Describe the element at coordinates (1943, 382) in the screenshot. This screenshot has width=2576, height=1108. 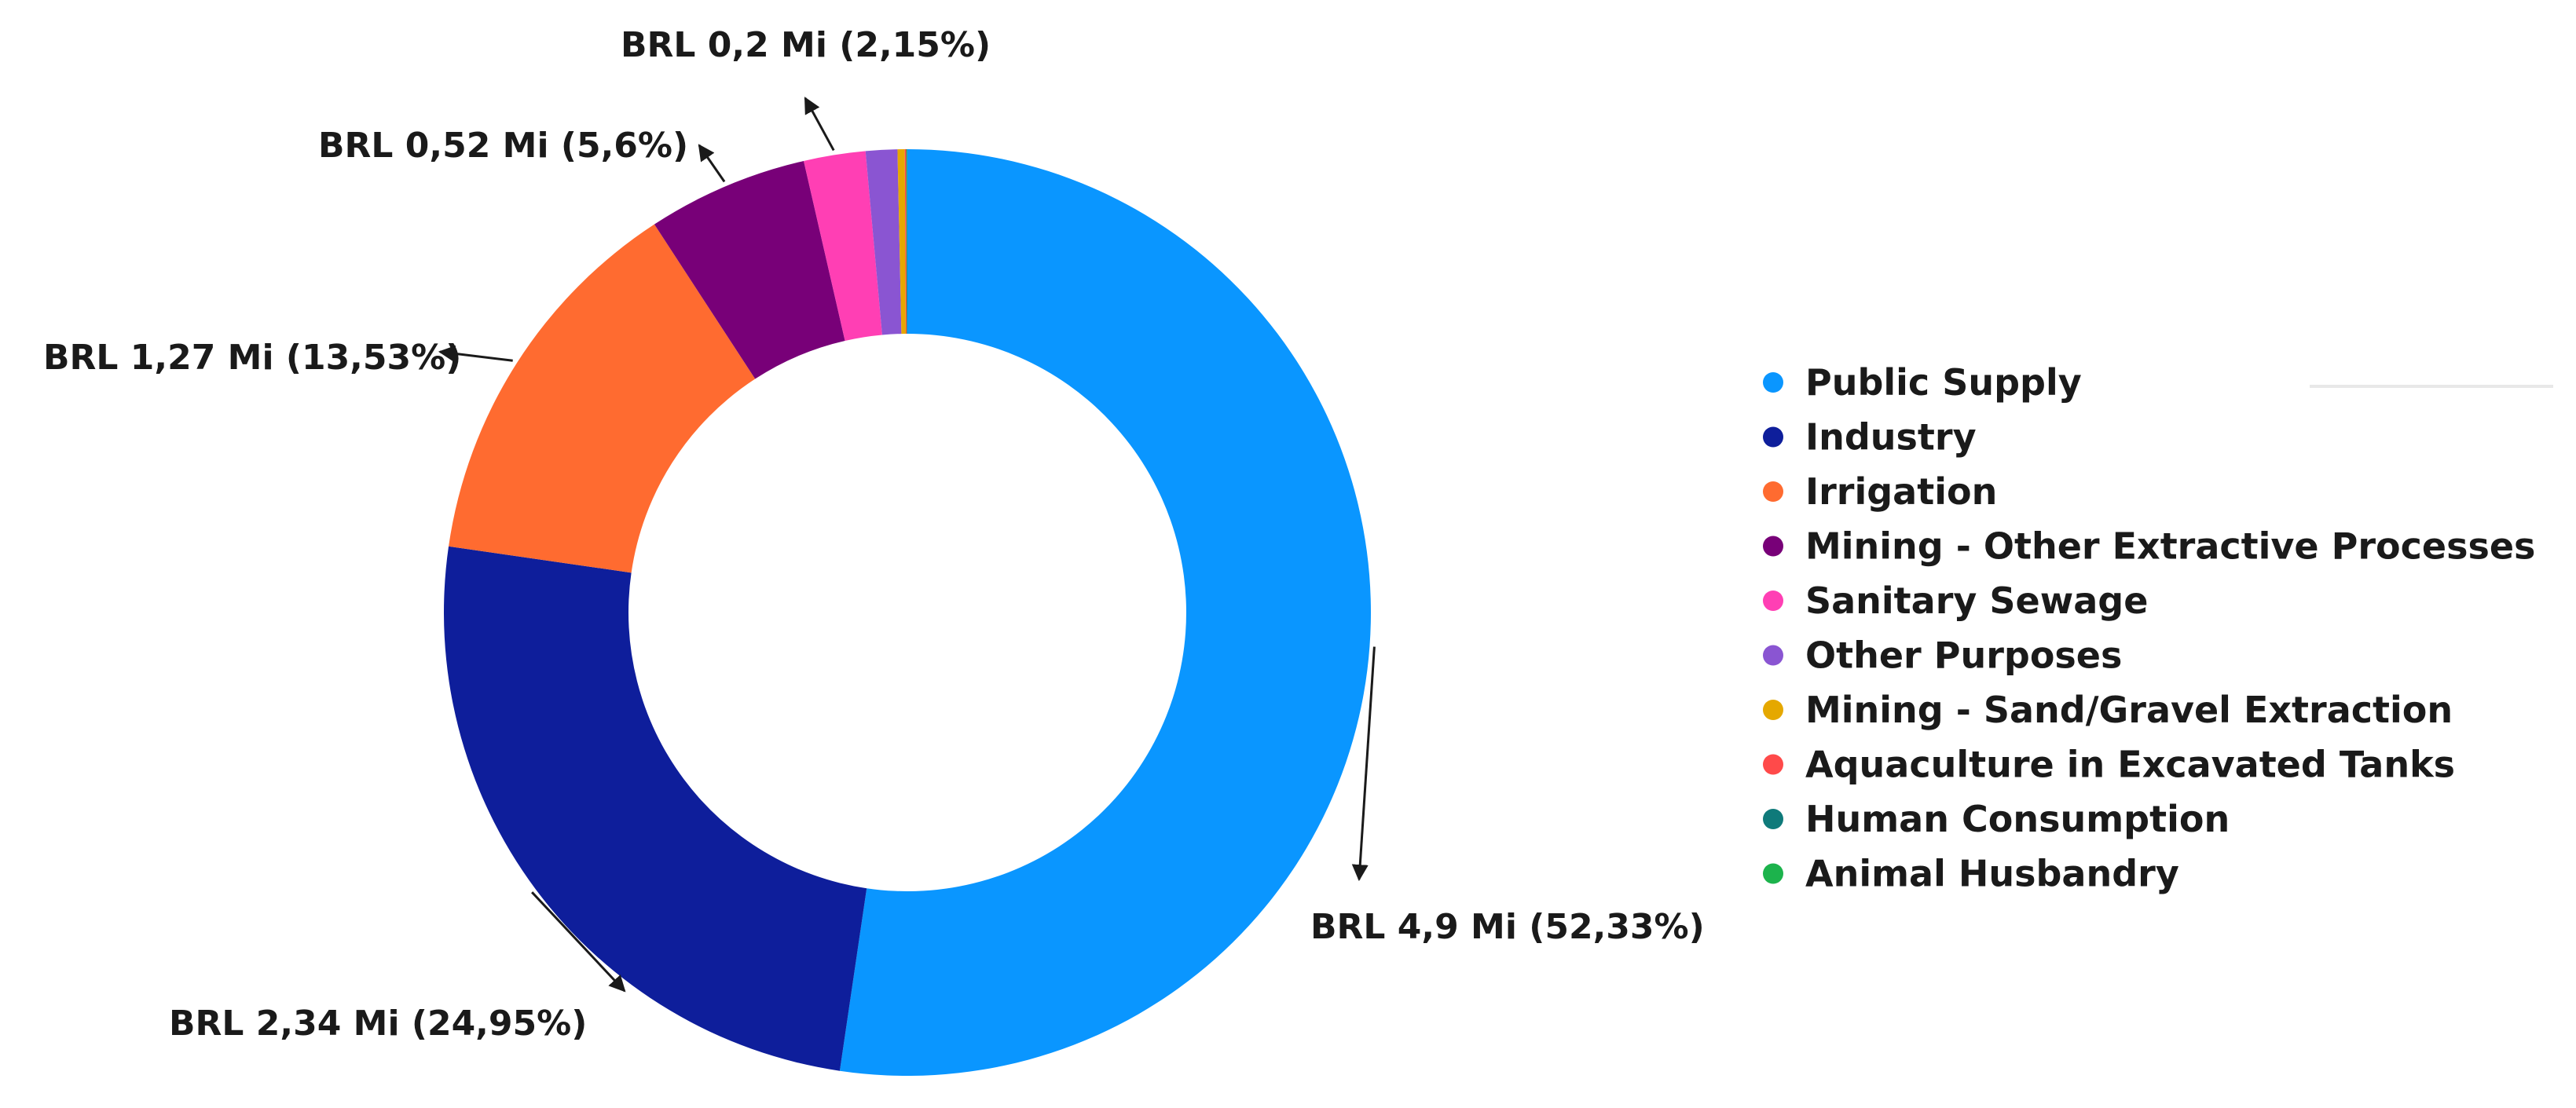
I see `legend-label-0: Public Supply` at that location.